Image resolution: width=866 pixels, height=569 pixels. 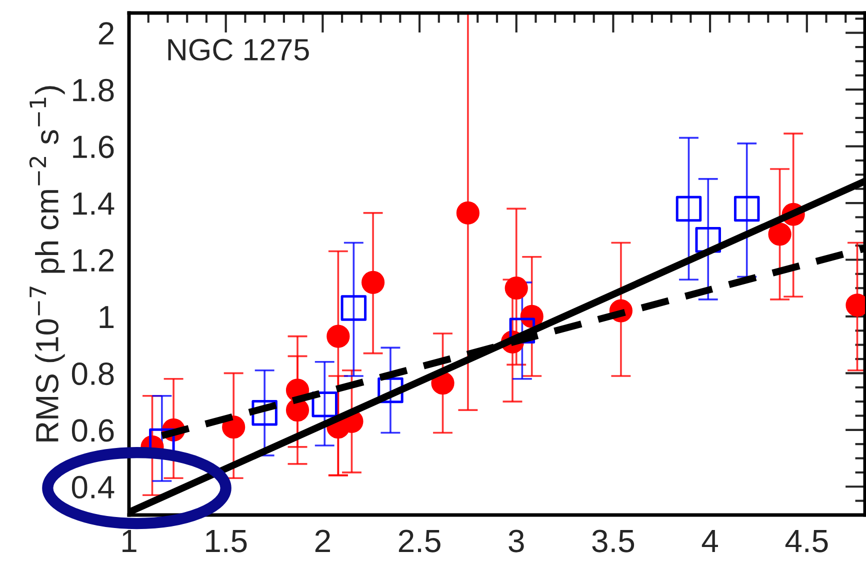 What do you see at coordinates (47, 264) in the screenshot?
I see `y-axis-title: RMS (10$^{−7}$ ph cm$^{−2}$ s$^{−1}$)` at bounding box center [47, 264].